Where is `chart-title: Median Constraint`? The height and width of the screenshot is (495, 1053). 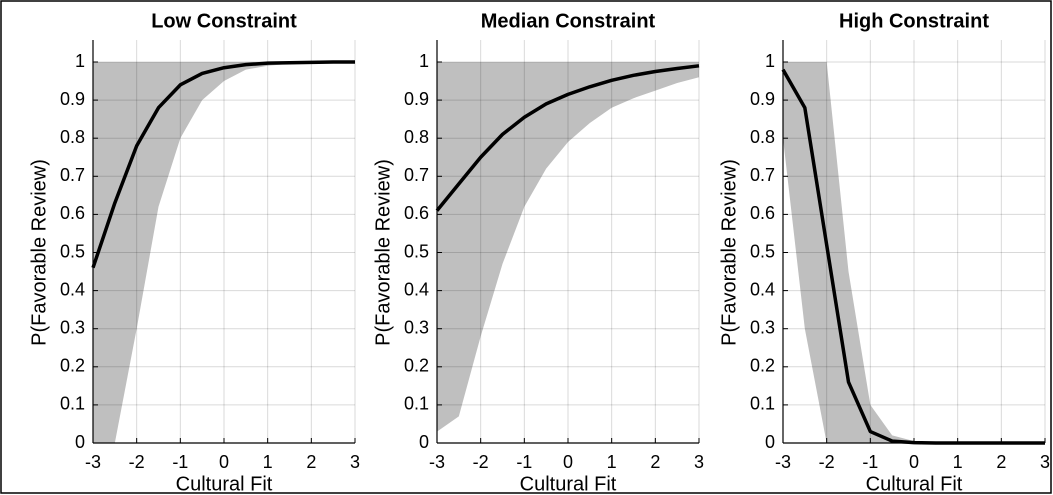
chart-title: Median Constraint is located at coordinates (568, 21).